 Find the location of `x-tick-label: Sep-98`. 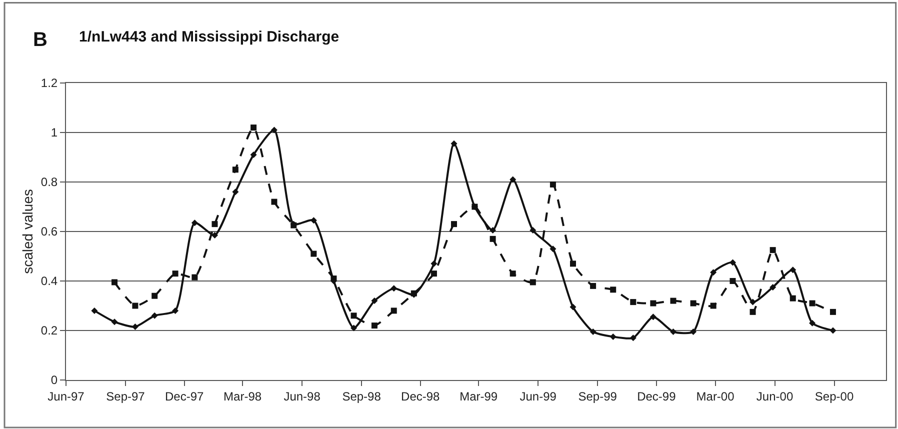

x-tick-label: Sep-98 is located at coordinates (362, 396).